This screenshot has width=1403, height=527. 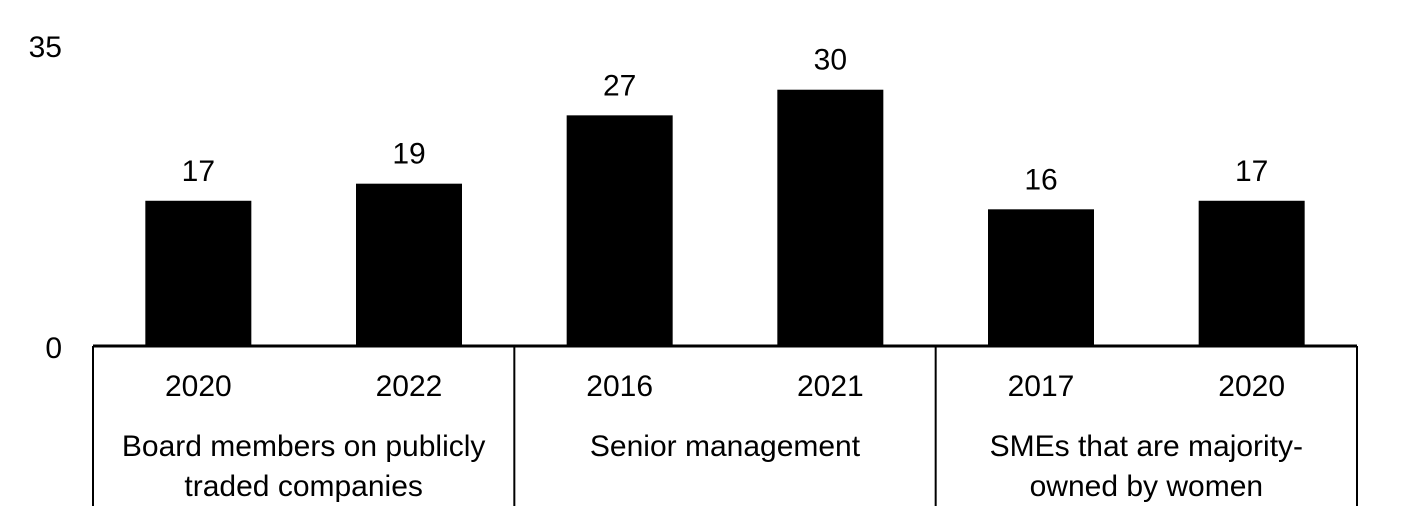 I want to click on x-tick-label: 2016, so click(x=619, y=386).